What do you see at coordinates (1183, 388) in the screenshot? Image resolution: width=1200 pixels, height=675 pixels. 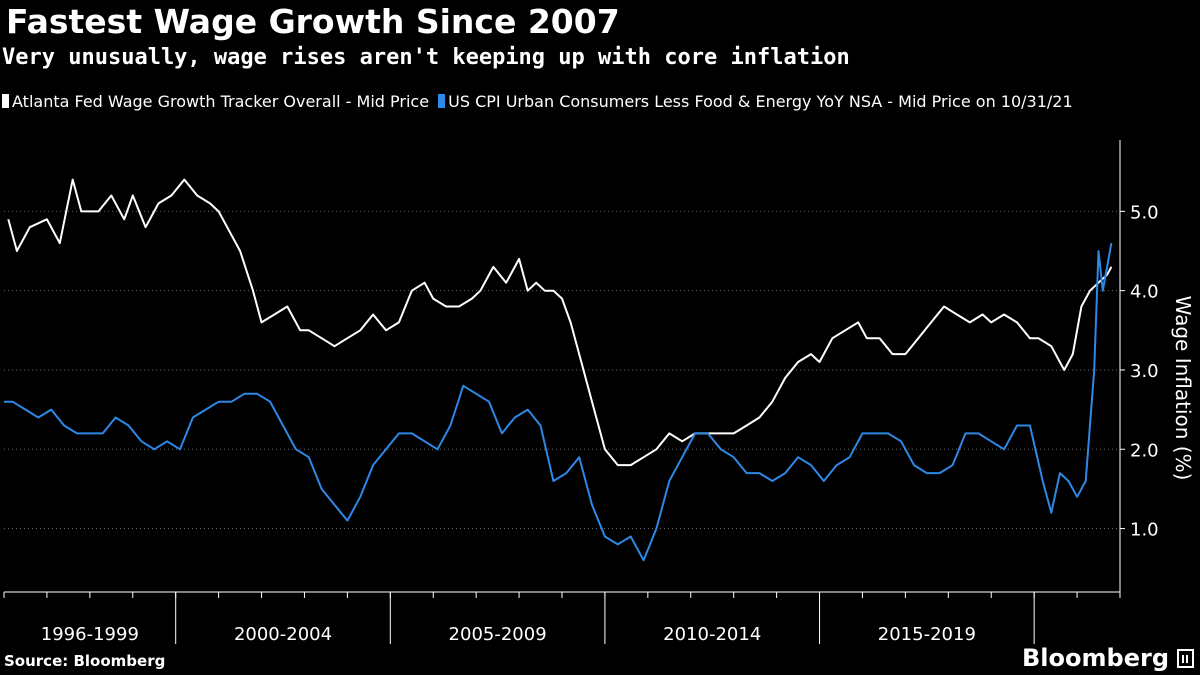 I see `y-axis-label: Wage Inflation (%)` at bounding box center [1183, 388].